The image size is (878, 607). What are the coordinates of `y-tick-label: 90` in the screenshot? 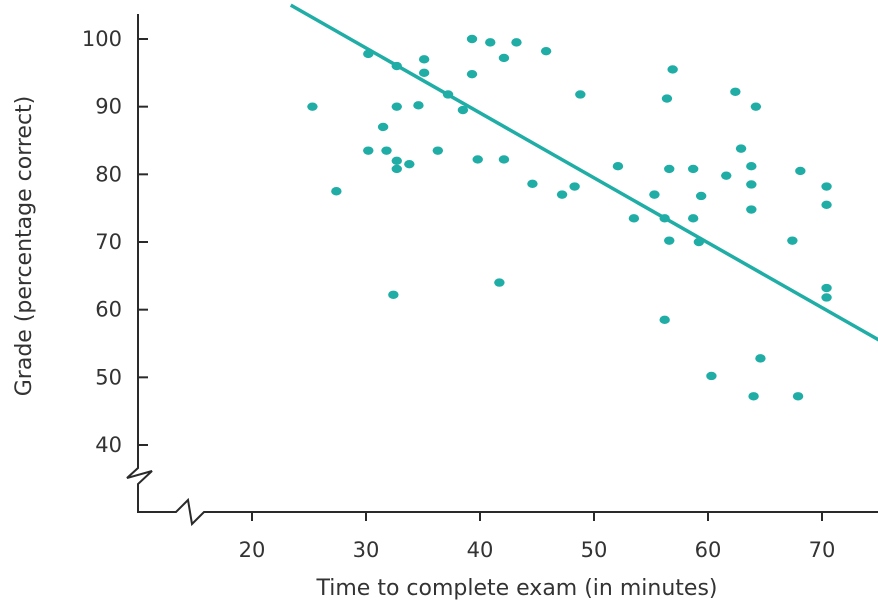 It's located at (108, 107).